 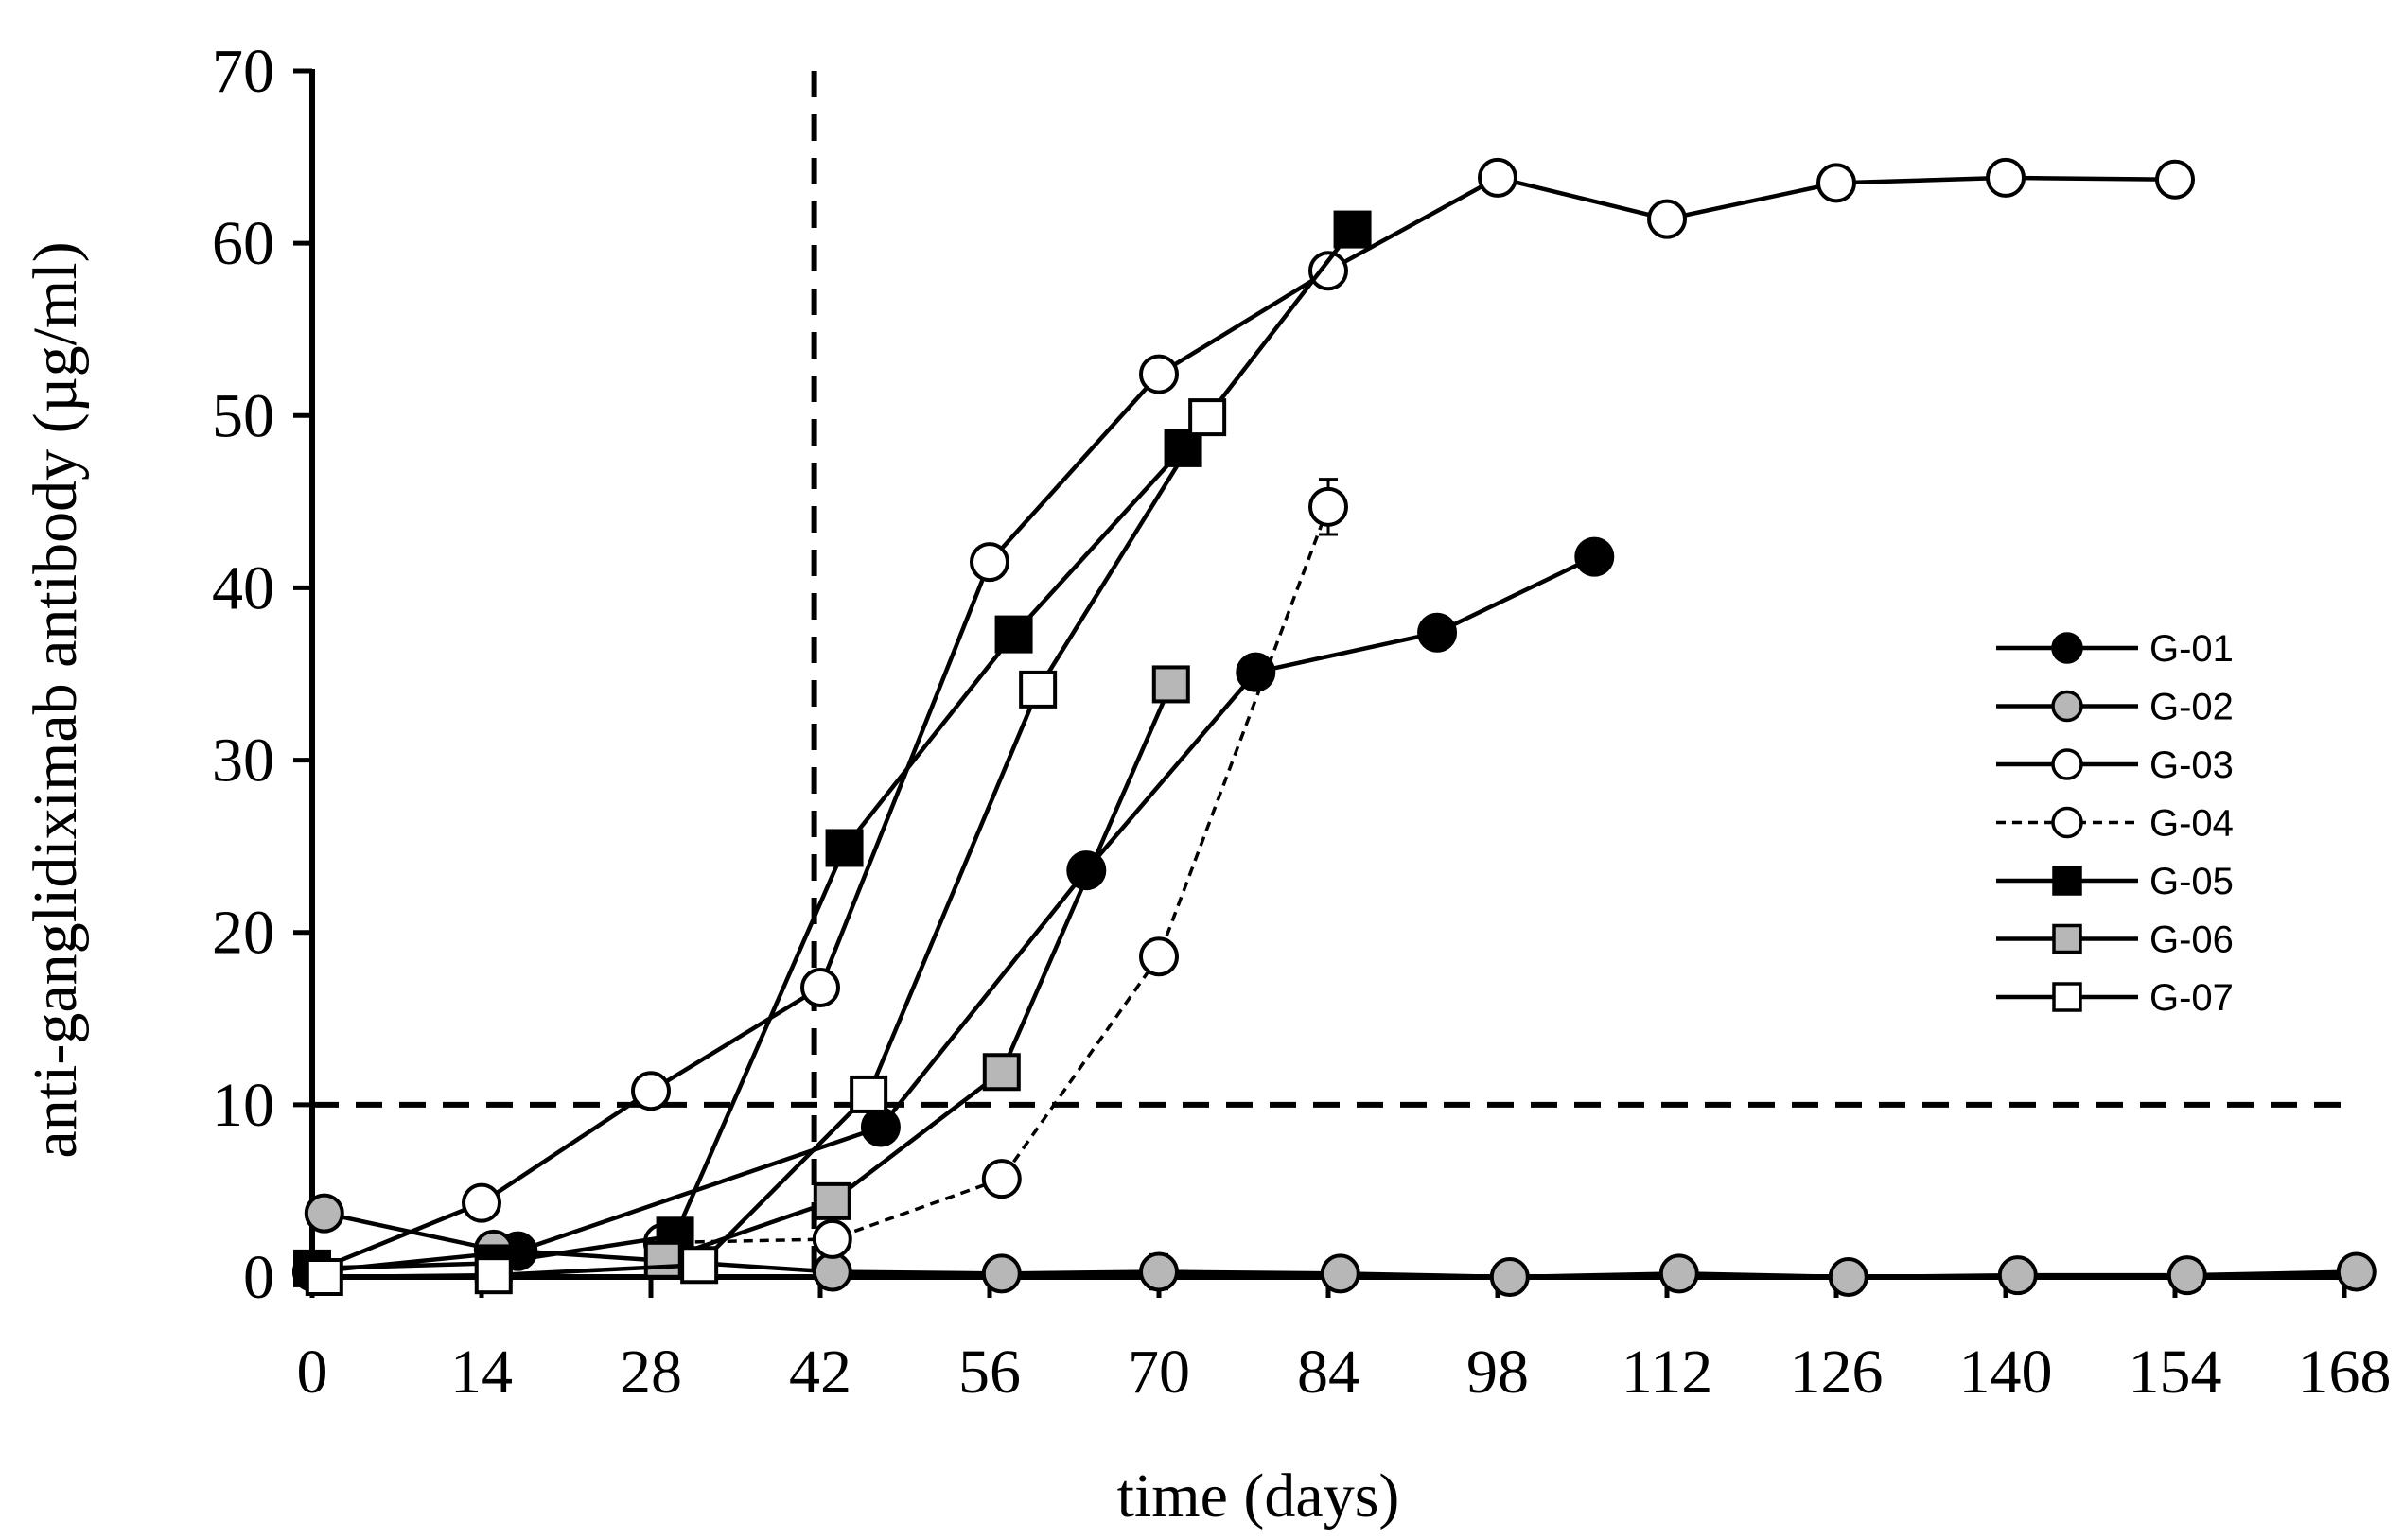 I want to click on legend-item-g-02: G-02, so click(x=2115, y=707).